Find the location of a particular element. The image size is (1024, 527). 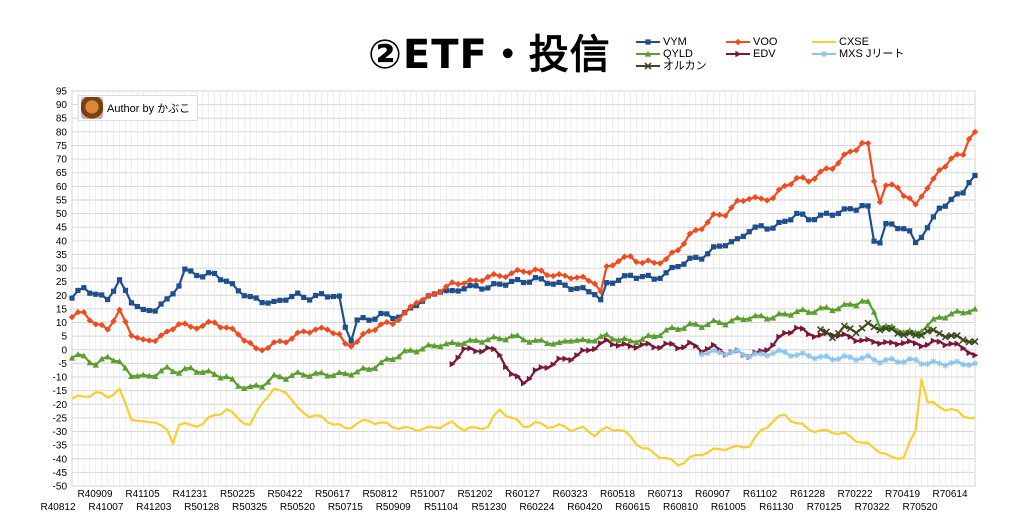

legend-item: MXS Jリート is located at coordinates (858, 54).